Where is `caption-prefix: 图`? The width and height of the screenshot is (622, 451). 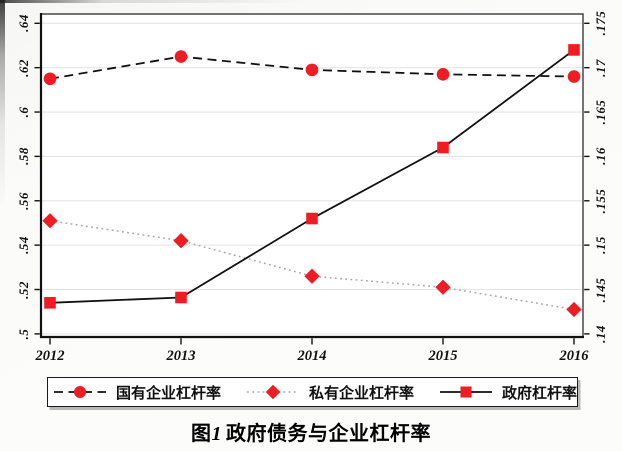
caption-prefix: 图 is located at coordinates (201, 434).